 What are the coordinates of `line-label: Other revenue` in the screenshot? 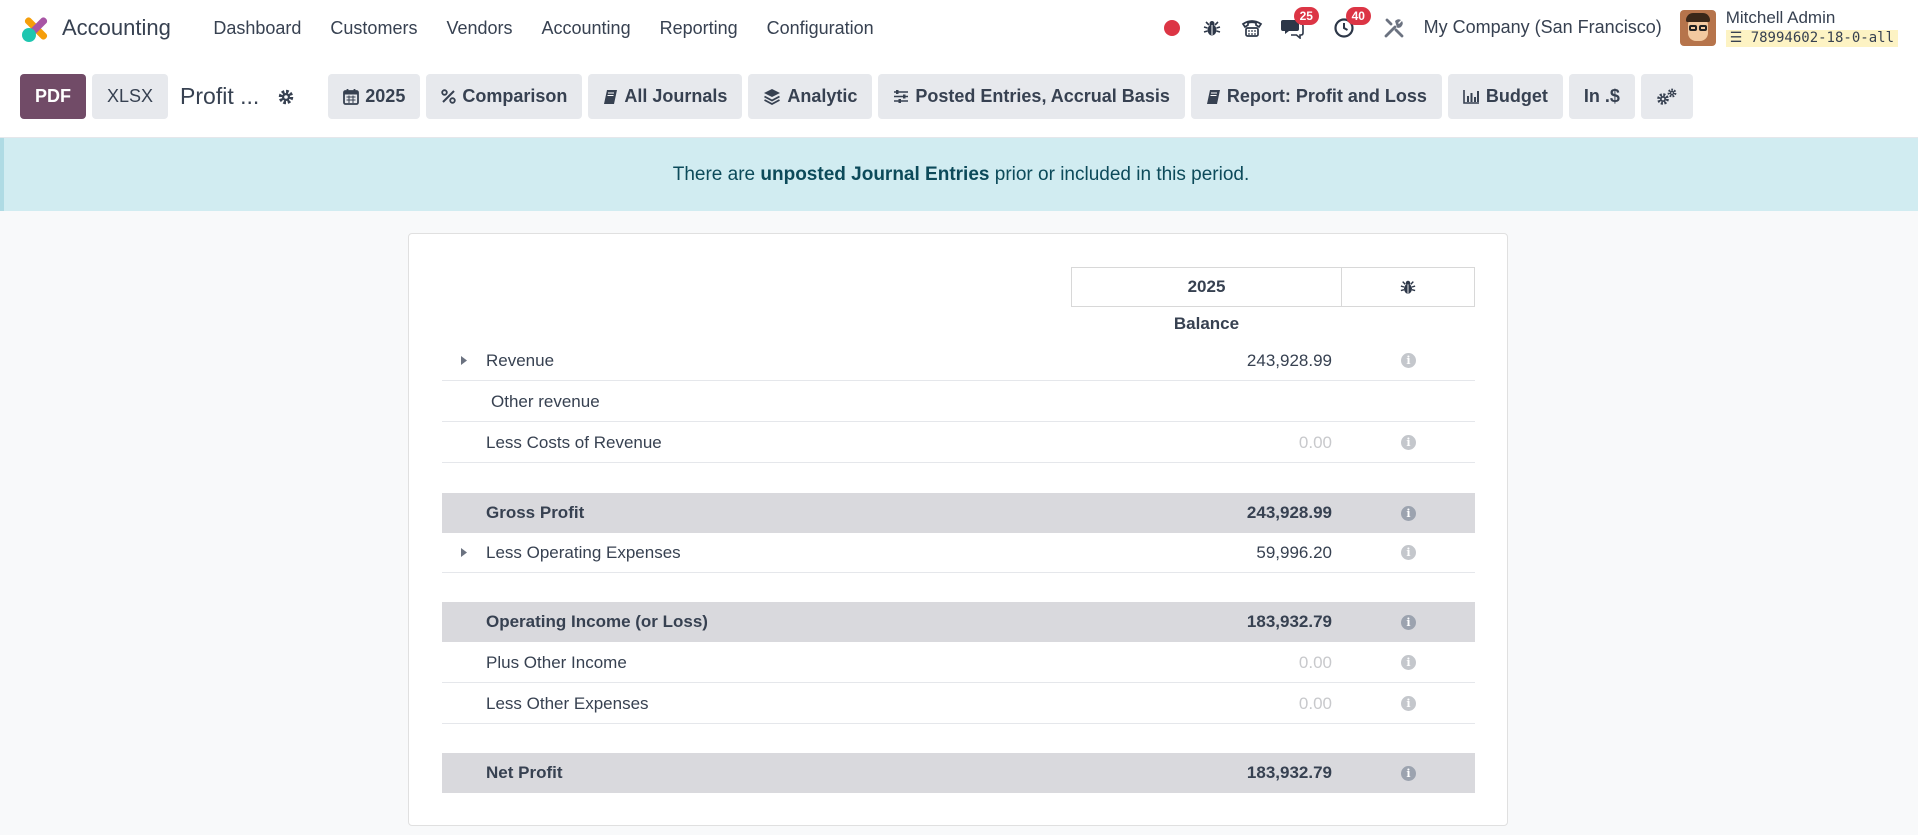 It's located at (545, 401).